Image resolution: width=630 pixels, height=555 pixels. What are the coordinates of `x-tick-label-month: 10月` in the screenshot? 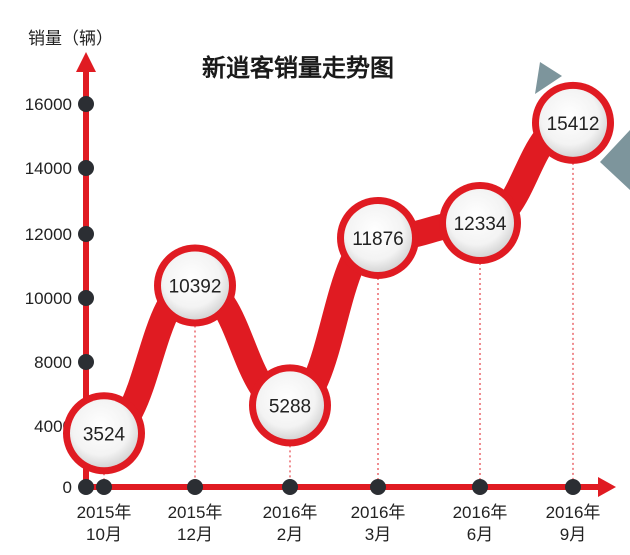 It's located at (104, 534).